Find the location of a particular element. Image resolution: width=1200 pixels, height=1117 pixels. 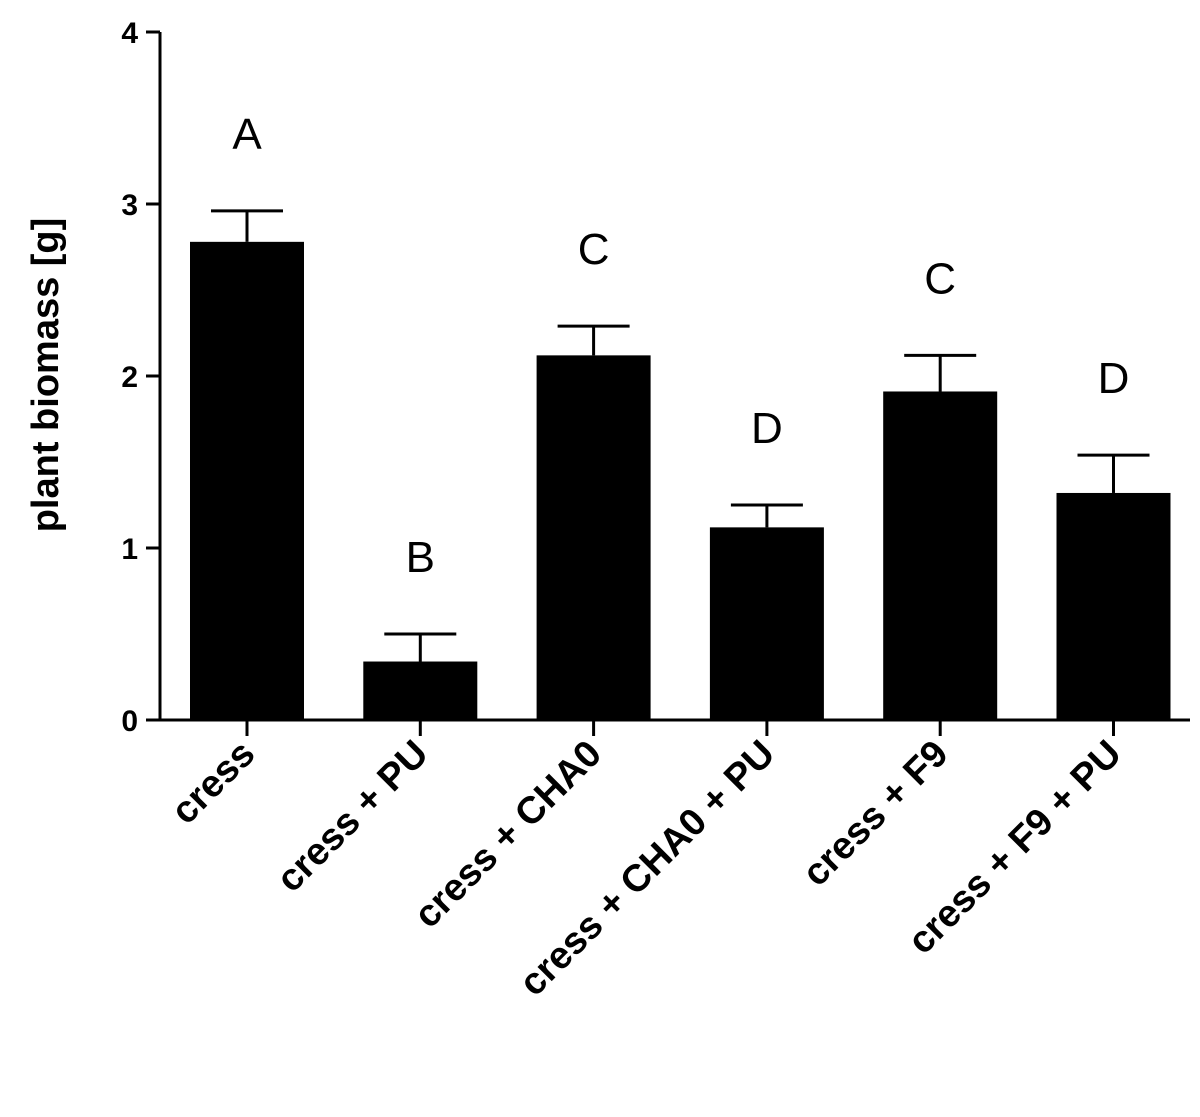

y-tick-label: 3 is located at coordinates (129, 205).